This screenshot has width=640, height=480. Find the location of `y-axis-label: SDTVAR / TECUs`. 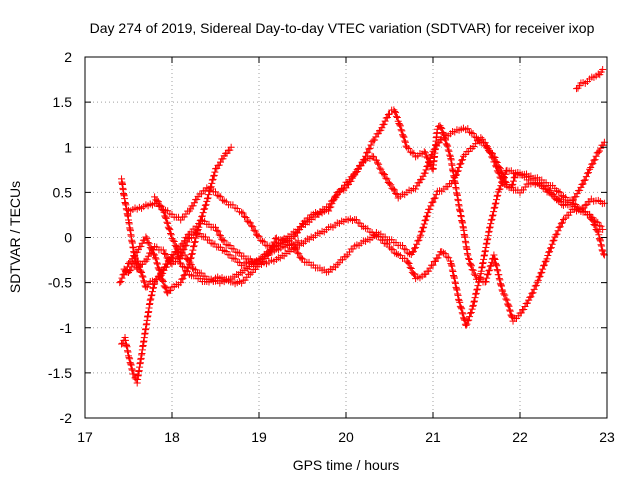

y-axis-label: SDTVAR / TECUs is located at coordinates (15, 237).